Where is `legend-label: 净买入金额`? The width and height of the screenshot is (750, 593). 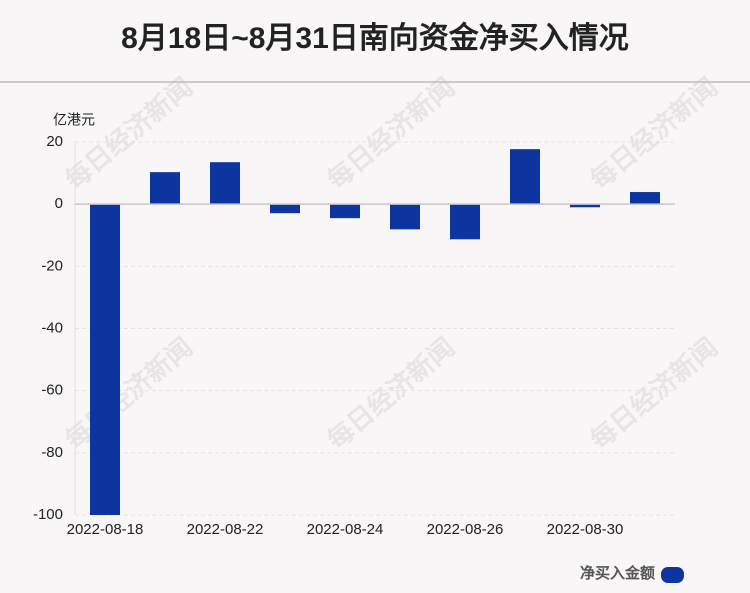
legend-label: 净买入金额 is located at coordinates (617, 573).